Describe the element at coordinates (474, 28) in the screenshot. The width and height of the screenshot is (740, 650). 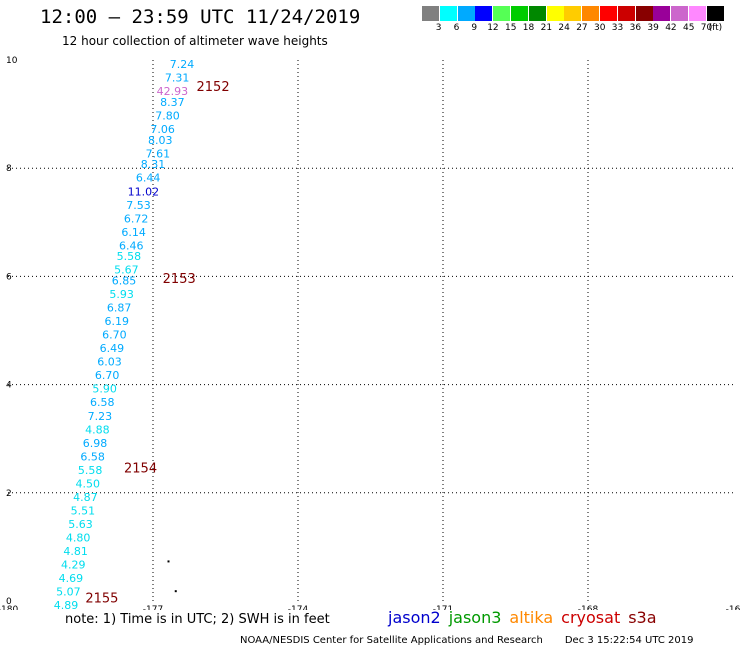
I see `color-scale-label: 9` at that location.